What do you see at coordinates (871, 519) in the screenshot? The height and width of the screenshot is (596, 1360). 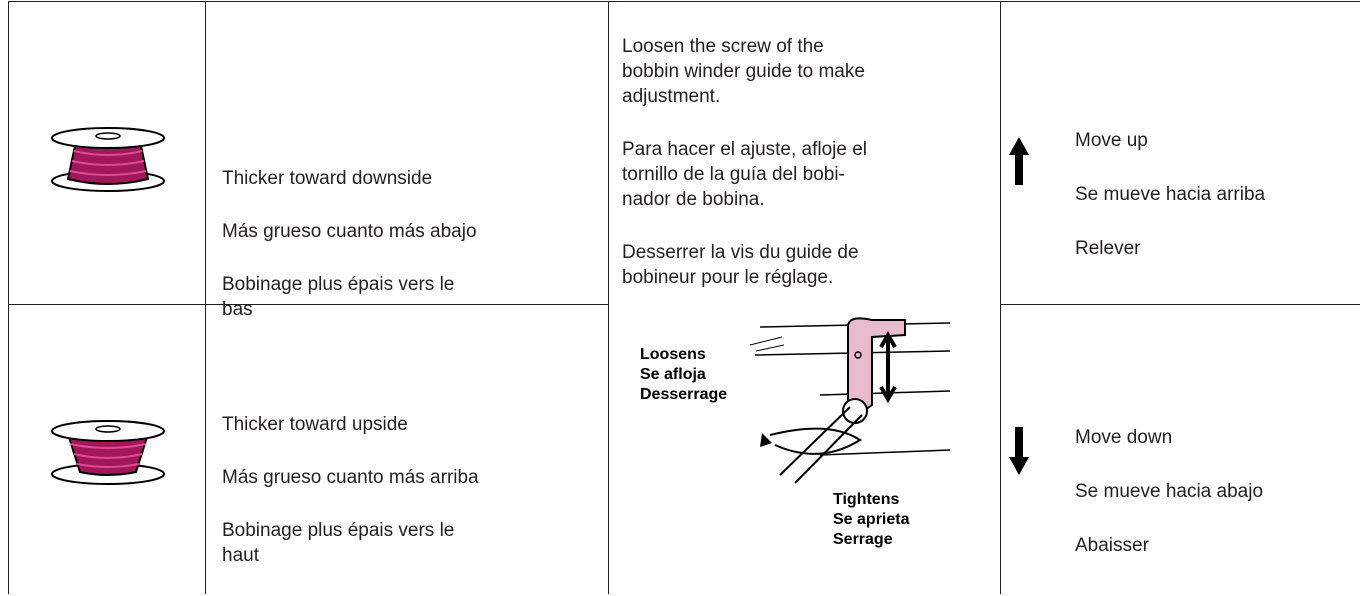 I see `illustration-label: Tightens Se aprieta Serrage` at bounding box center [871, 519].